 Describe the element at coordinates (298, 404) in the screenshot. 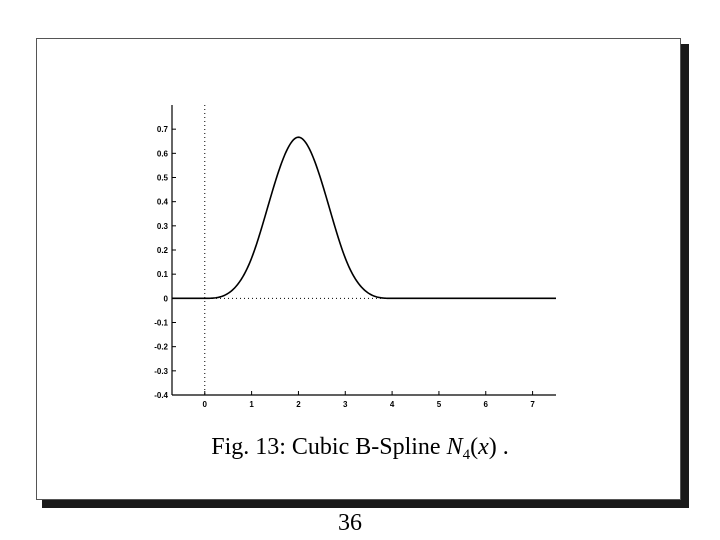

I see `x-tick-label: 2` at that location.